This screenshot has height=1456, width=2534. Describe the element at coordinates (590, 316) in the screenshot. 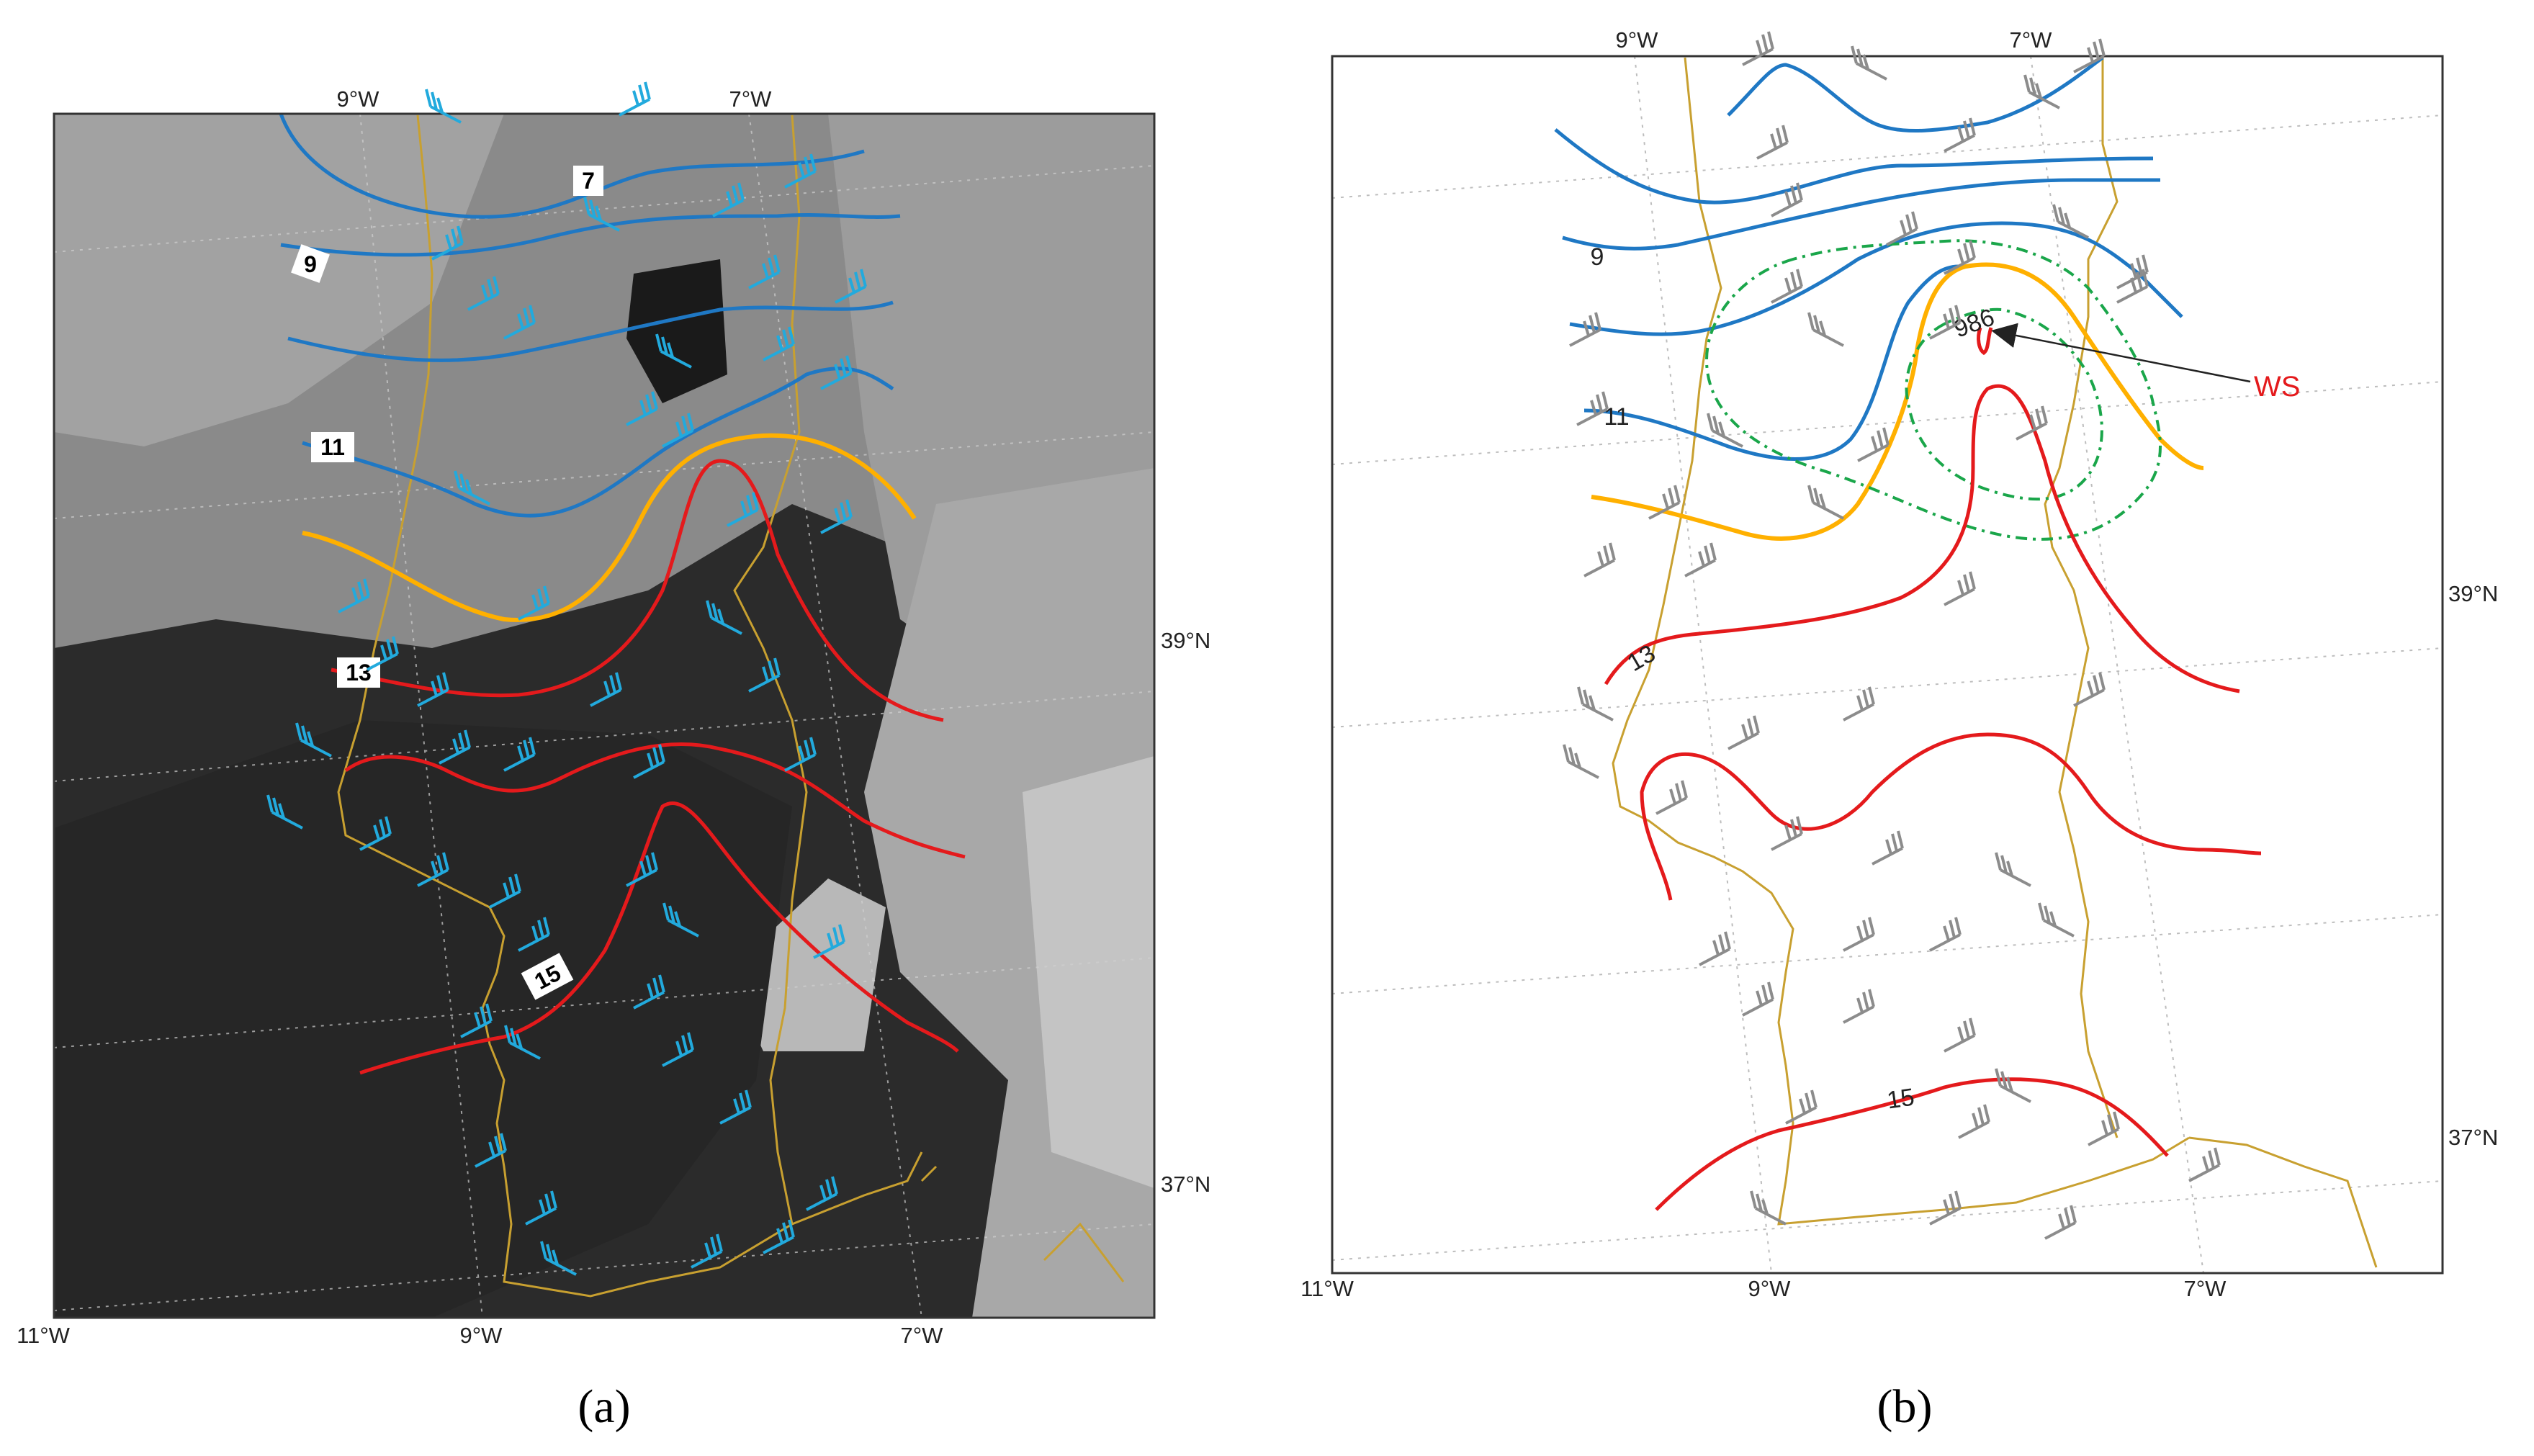

I see `contours-blue` at that location.